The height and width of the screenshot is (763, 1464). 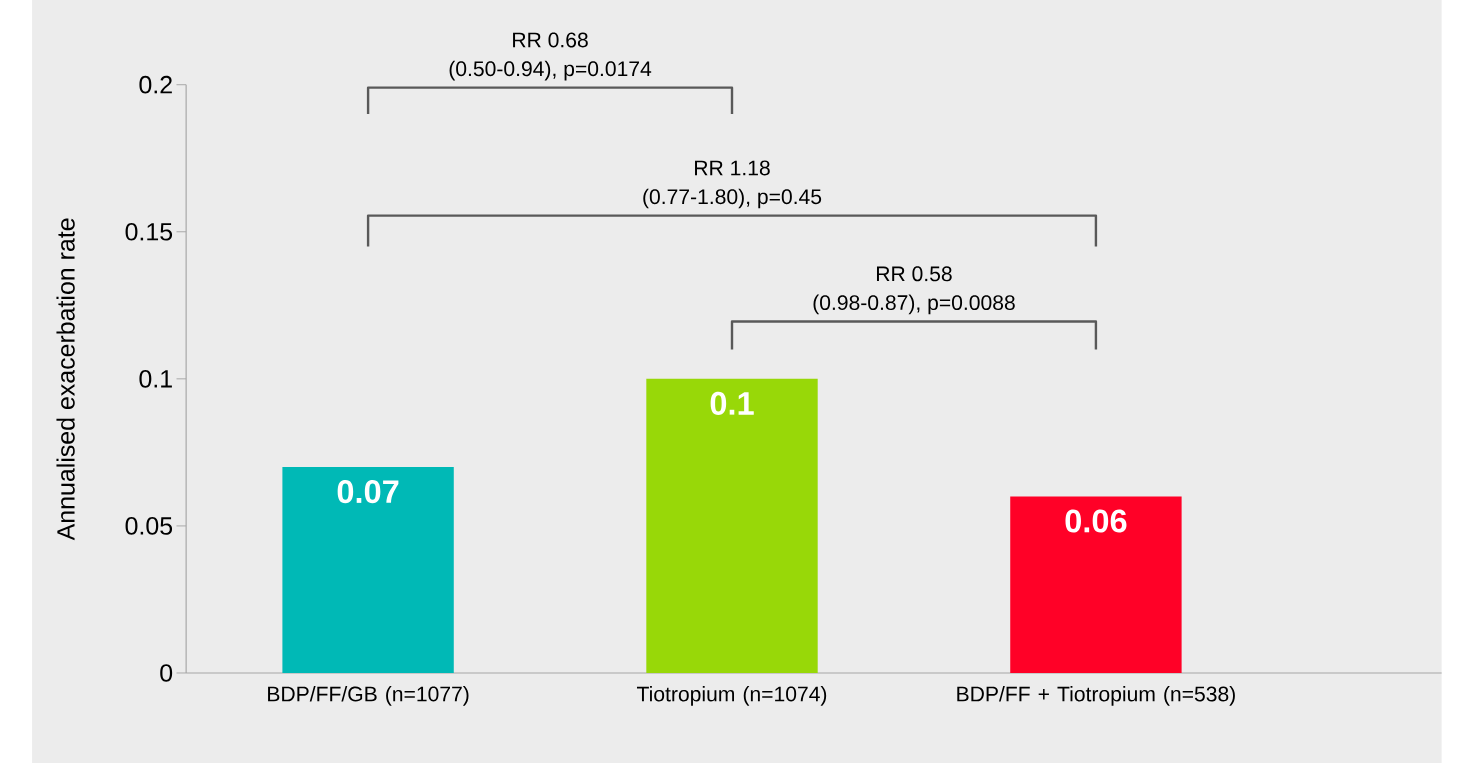 What do you see at coordinates (550, 70) in the screenshot?
I see `text: (0.50-0.94), p=0.0174` at bounding box center [550, 70].